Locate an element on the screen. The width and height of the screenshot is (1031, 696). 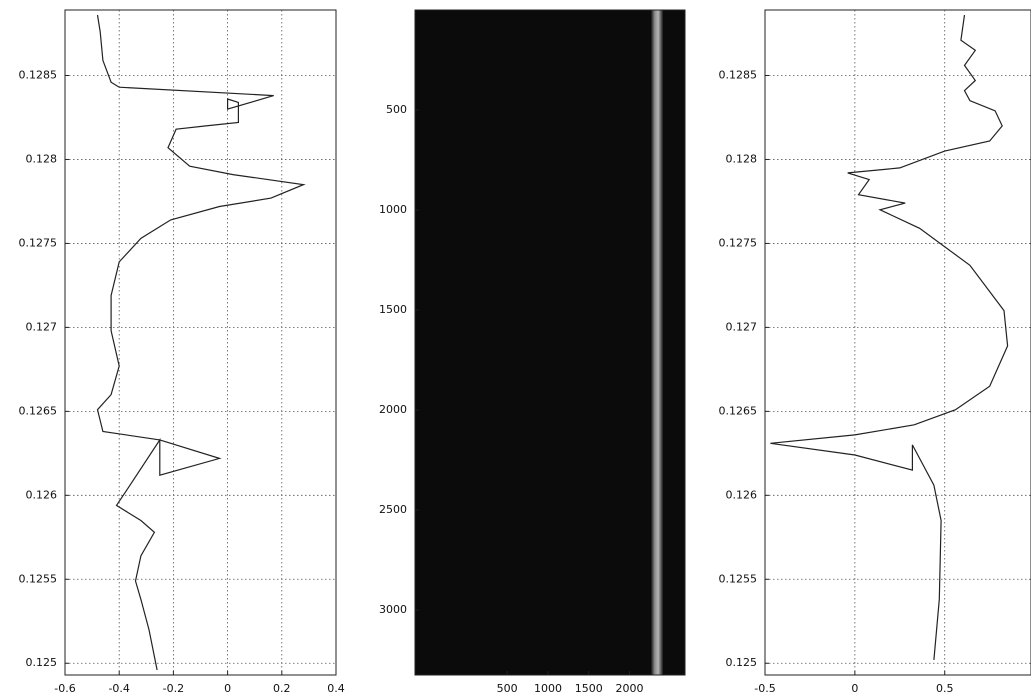
y-tick-label: 2000 is located at coordinates (393, 409).